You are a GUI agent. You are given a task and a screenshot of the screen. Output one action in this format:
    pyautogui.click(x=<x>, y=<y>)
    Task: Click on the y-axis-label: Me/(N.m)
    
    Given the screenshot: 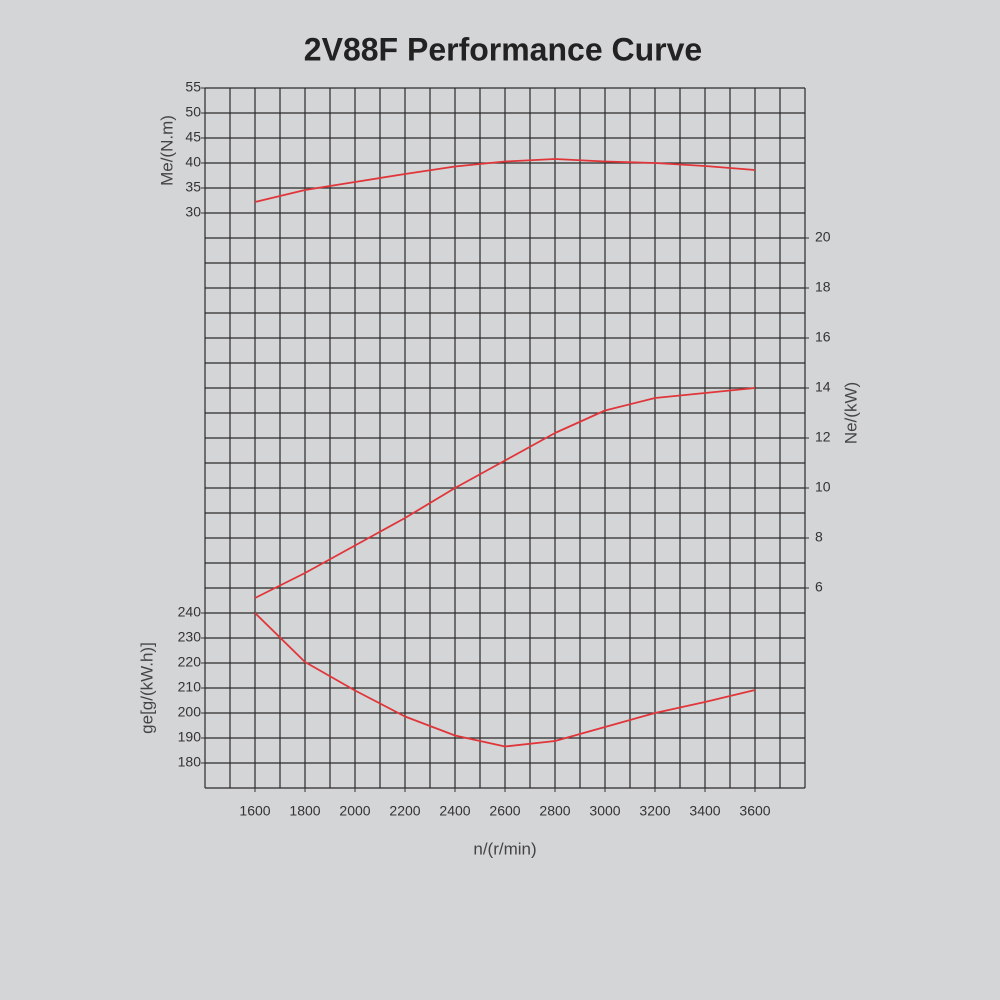 What is the action you would take?
    pyautogui.click(x=166, y=150)
    